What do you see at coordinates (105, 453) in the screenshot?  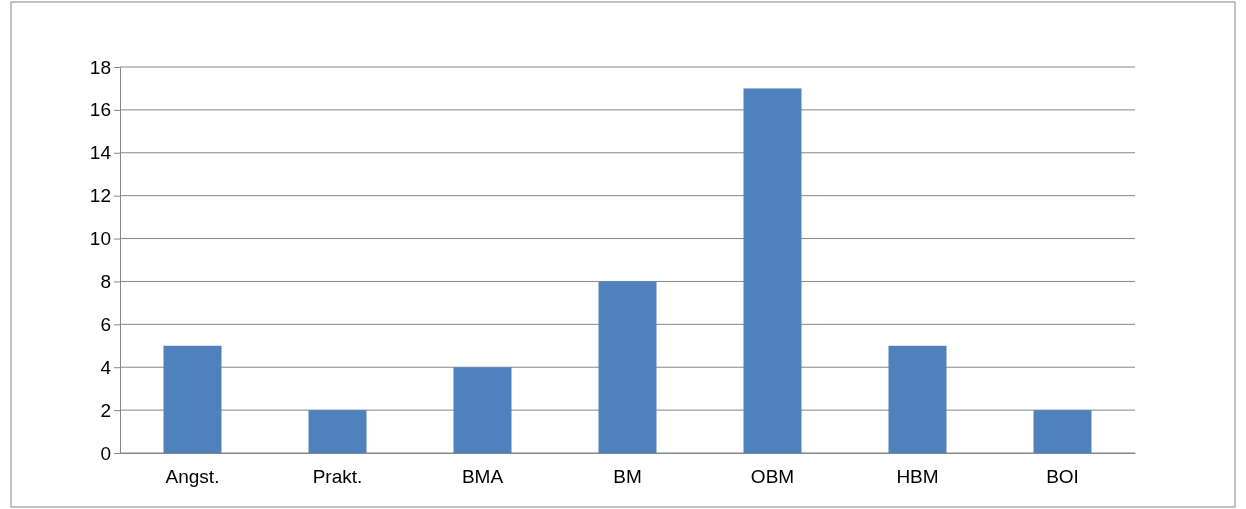 I see `y-tick-label: 0` at bounding box center [105, 453].